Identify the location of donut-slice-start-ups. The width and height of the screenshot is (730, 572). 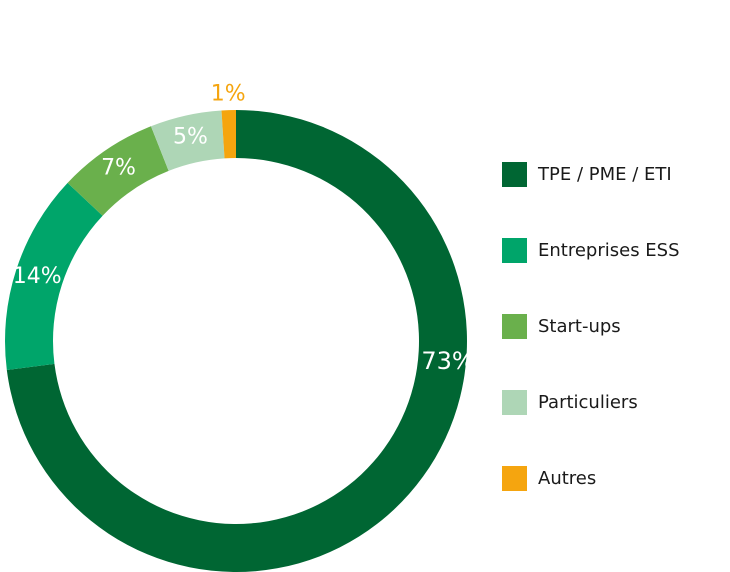
(118, 171).